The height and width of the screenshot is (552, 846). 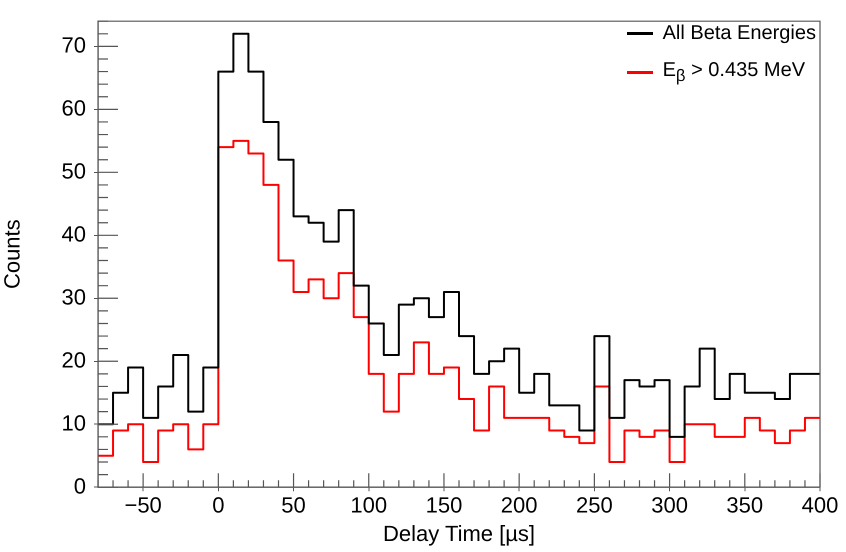 I want to click on x-tick-label: 100, so click(x=369, y=505).